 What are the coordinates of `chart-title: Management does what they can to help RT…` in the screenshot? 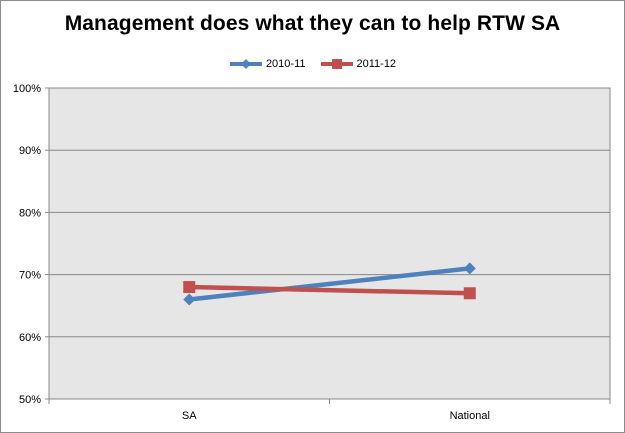 It's located at (312, 23).